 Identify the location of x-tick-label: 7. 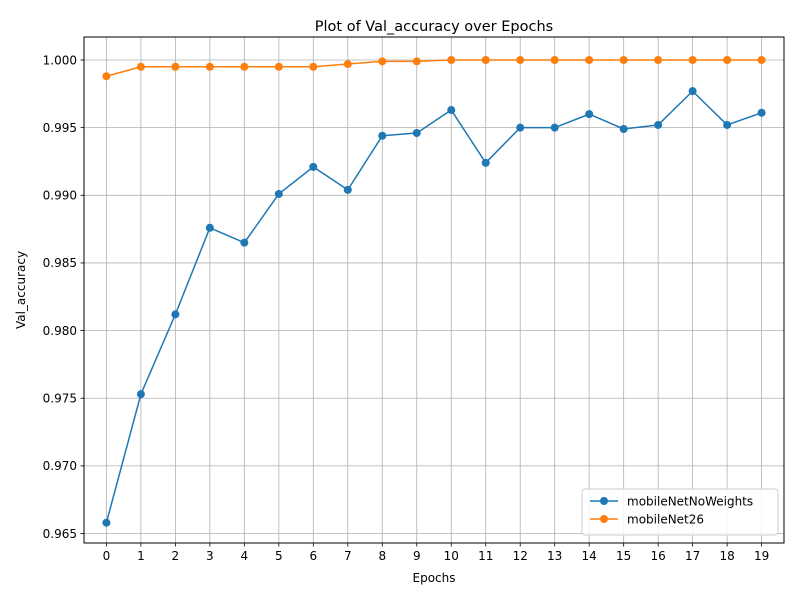
(348, 556).